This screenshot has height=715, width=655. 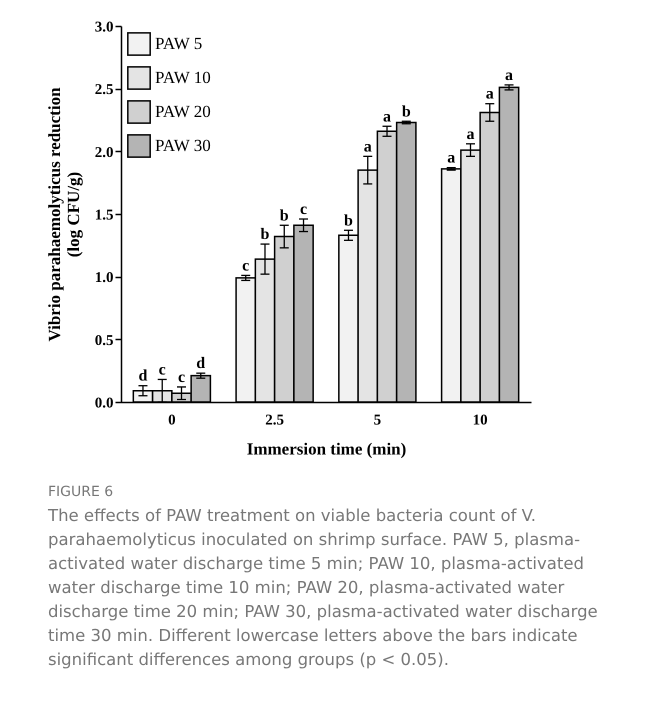 I want to click on caption: FIGURE 6, so click(x=81, y=492).